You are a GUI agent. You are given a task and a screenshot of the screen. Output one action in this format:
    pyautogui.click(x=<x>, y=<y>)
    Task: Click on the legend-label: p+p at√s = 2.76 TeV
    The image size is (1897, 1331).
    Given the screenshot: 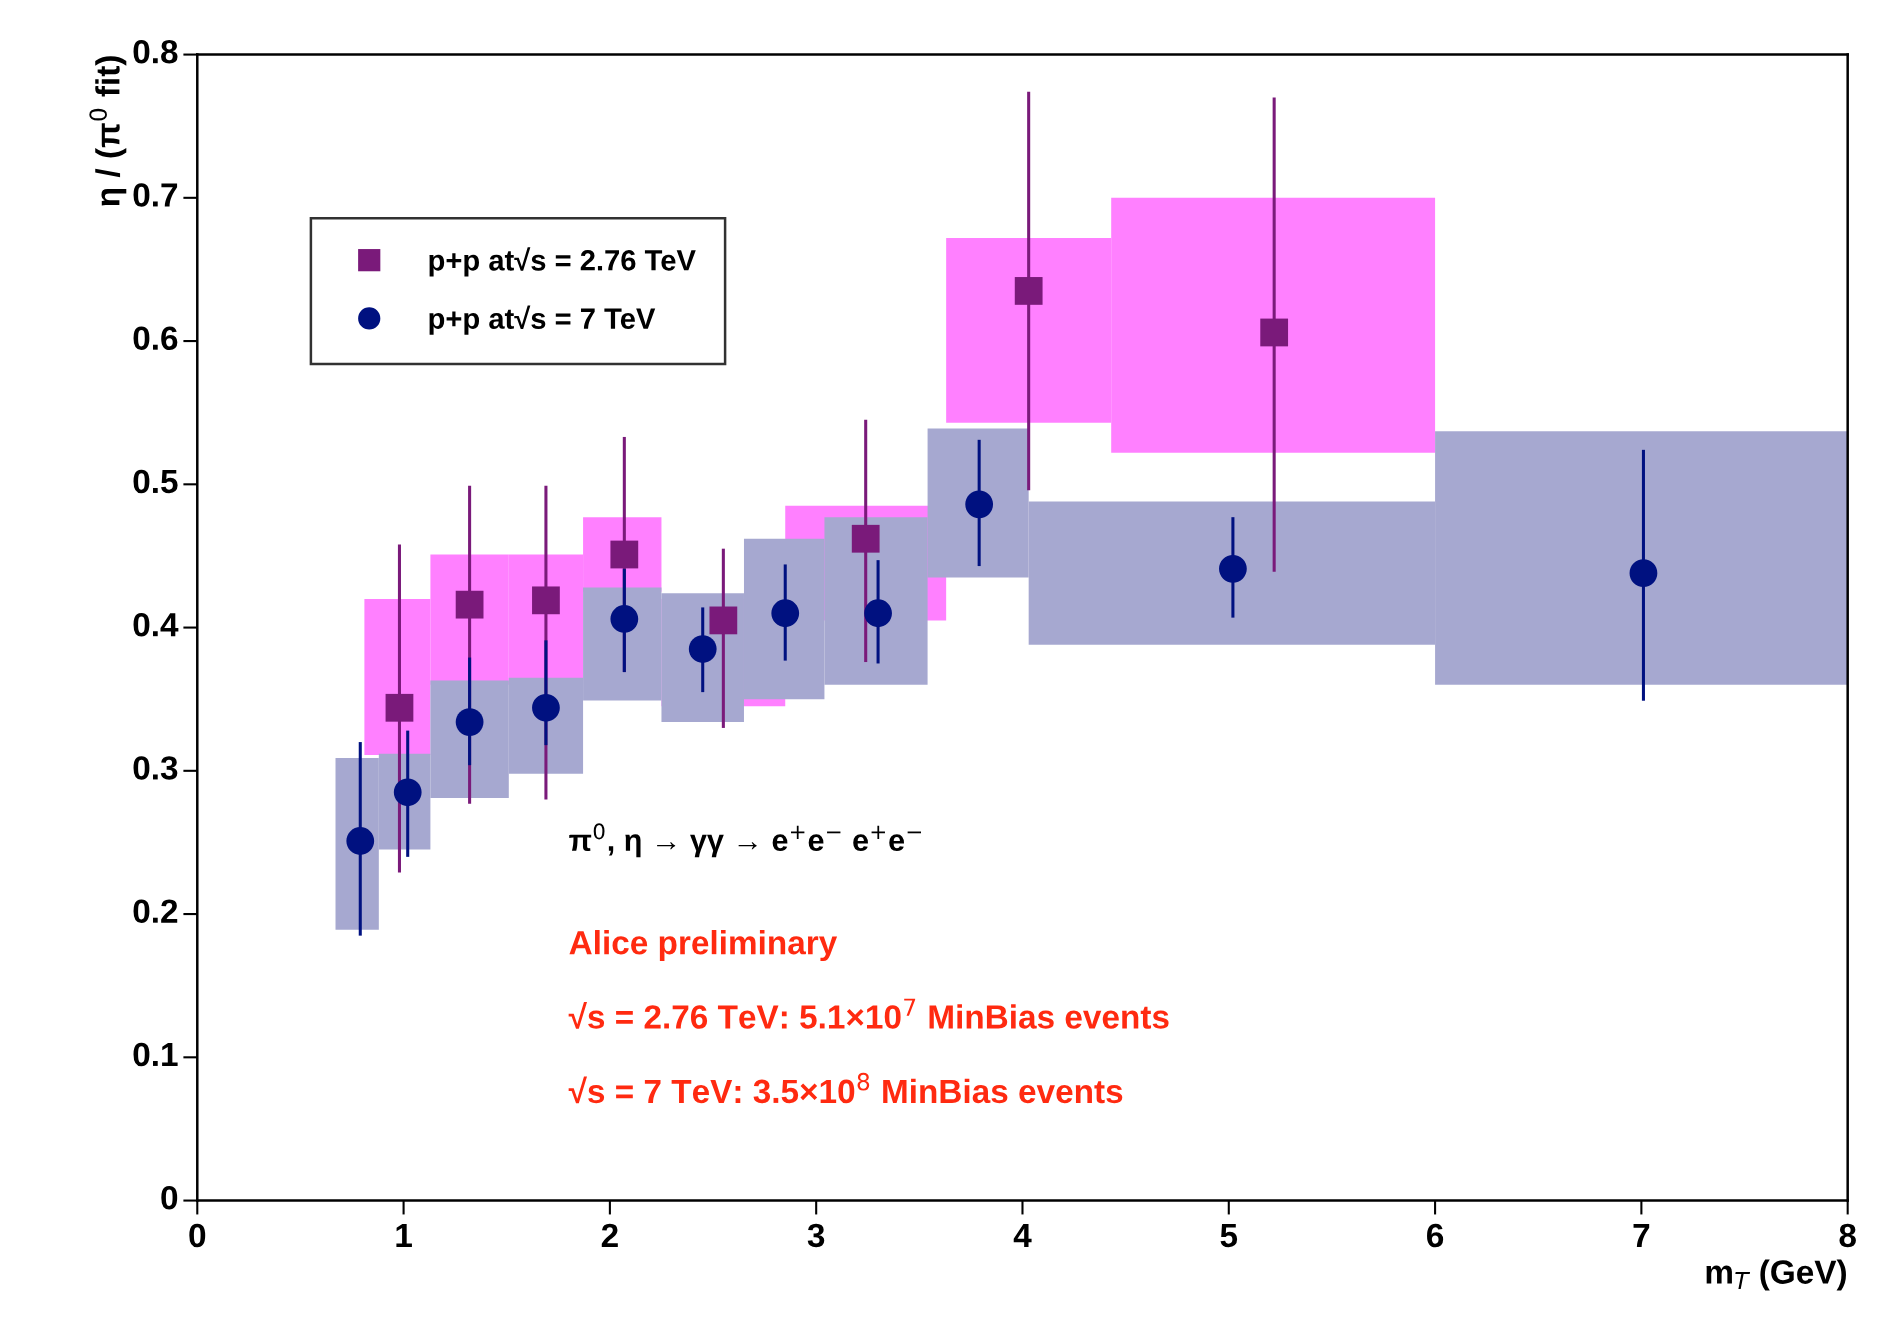 What is the action you would take?
    pyautogui.click(x=562, y=262)
    